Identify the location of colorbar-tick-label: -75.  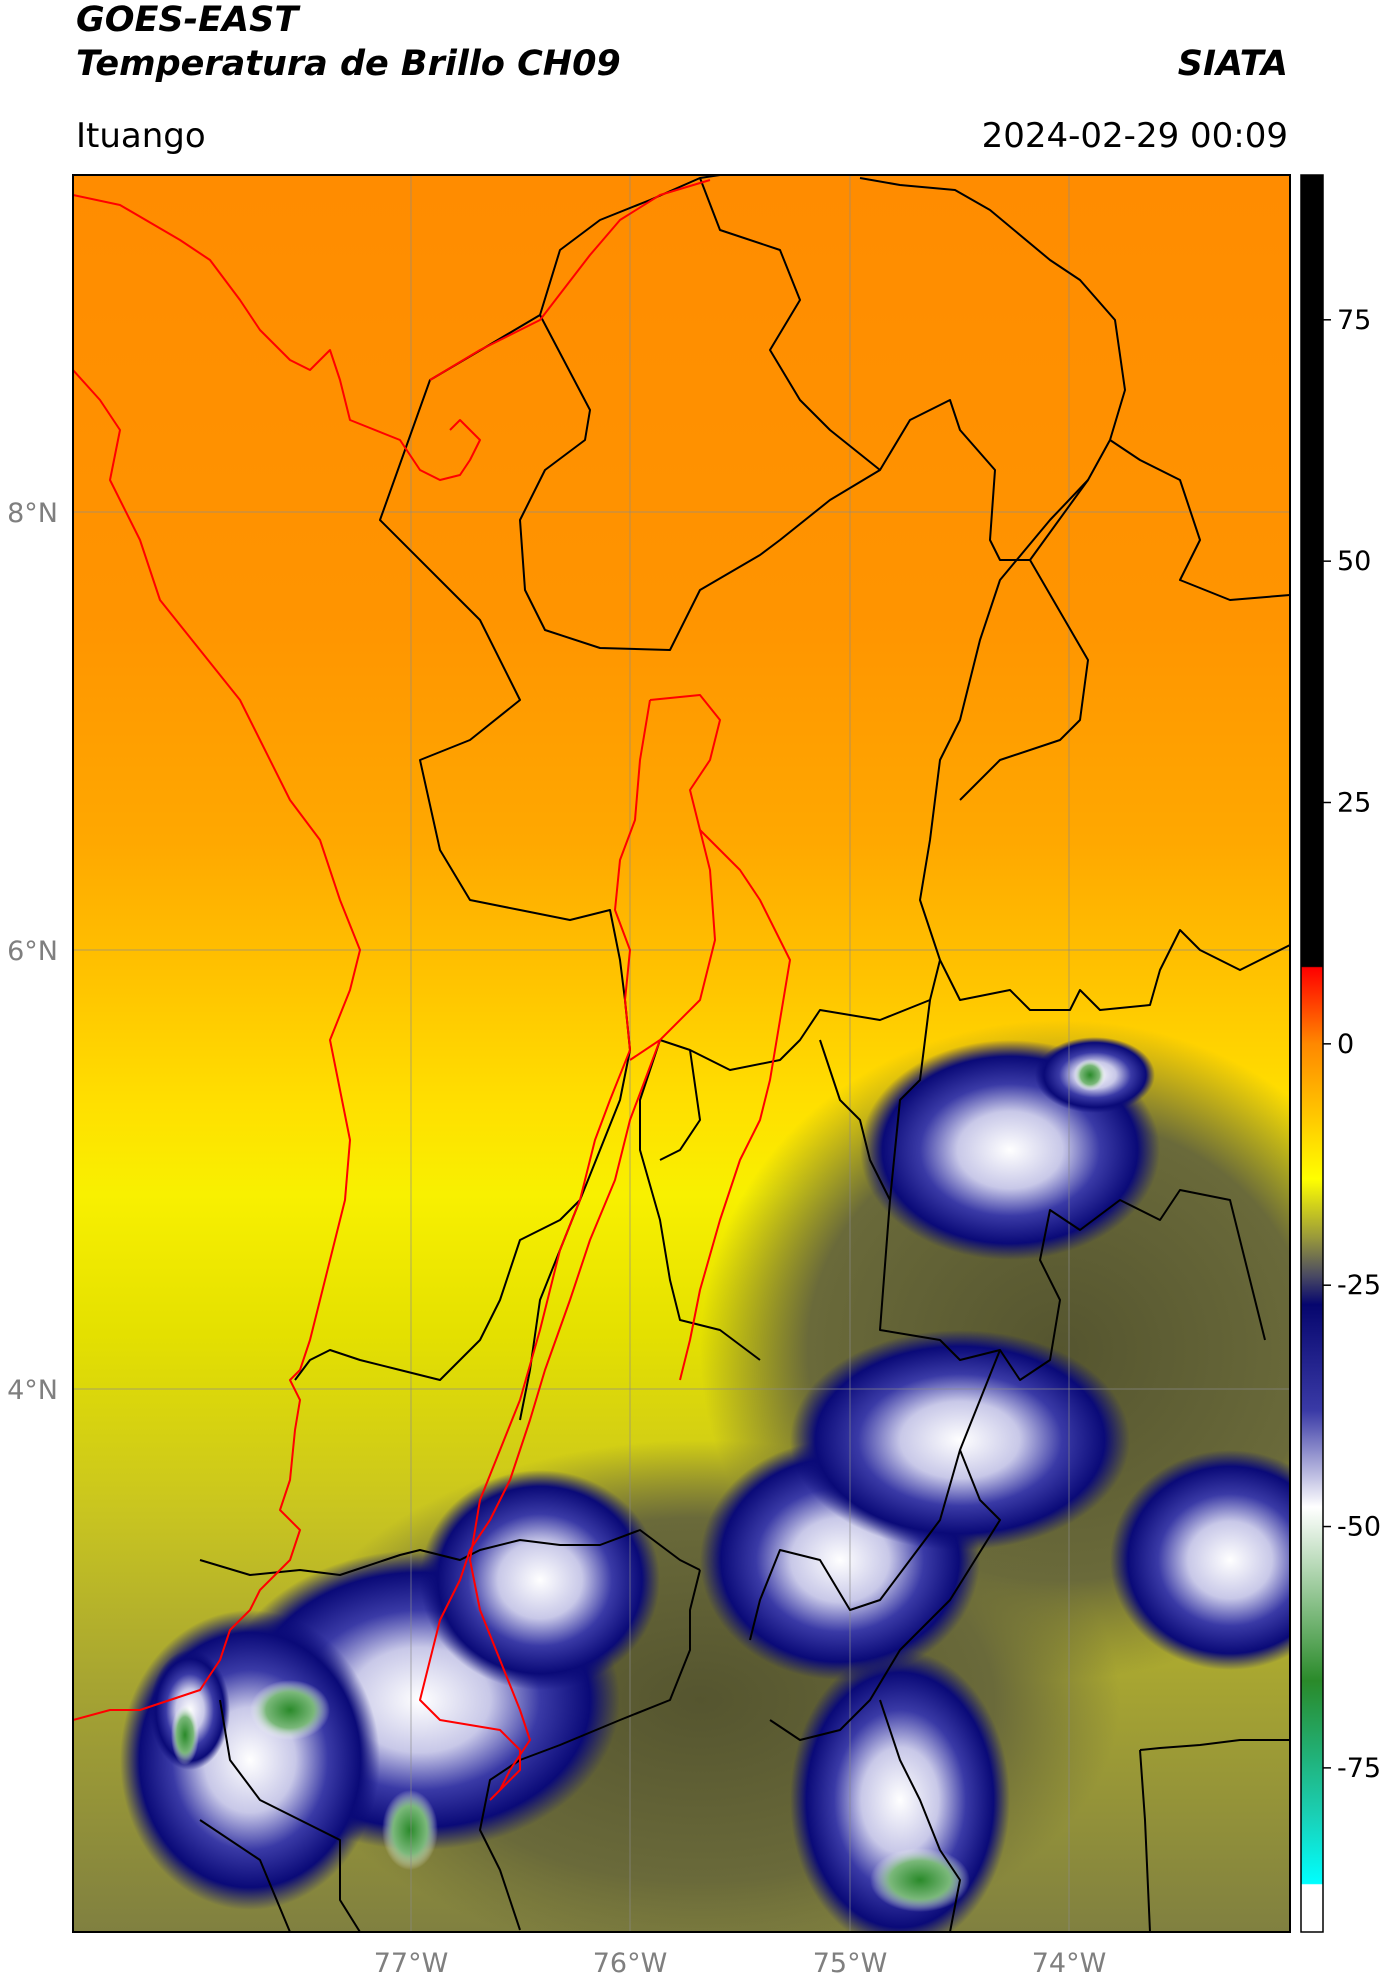
(1359, 1768).